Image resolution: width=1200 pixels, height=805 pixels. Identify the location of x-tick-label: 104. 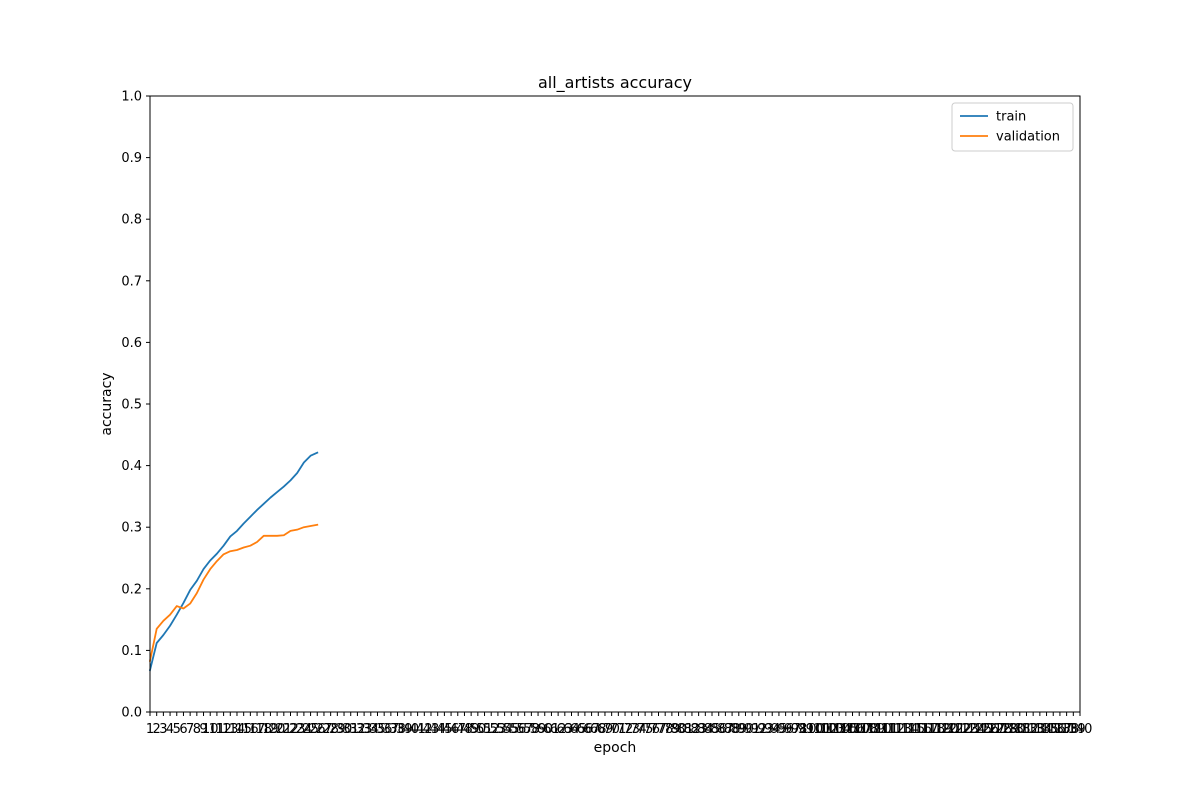
(839, 729).